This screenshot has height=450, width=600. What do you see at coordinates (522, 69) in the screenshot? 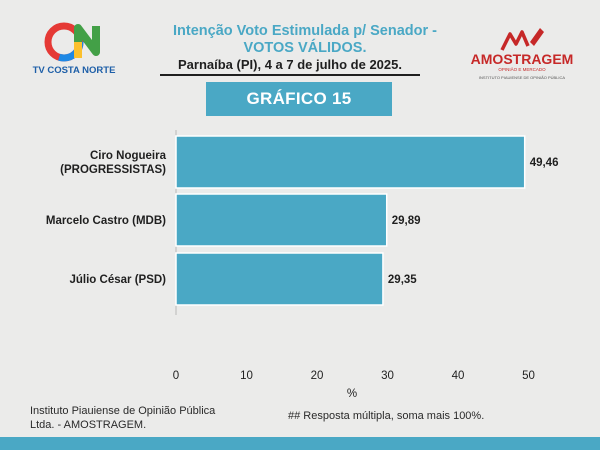
I see `amostragem-tagline: OPINIÃO E MERCADO` at bounding box center [522, 69].